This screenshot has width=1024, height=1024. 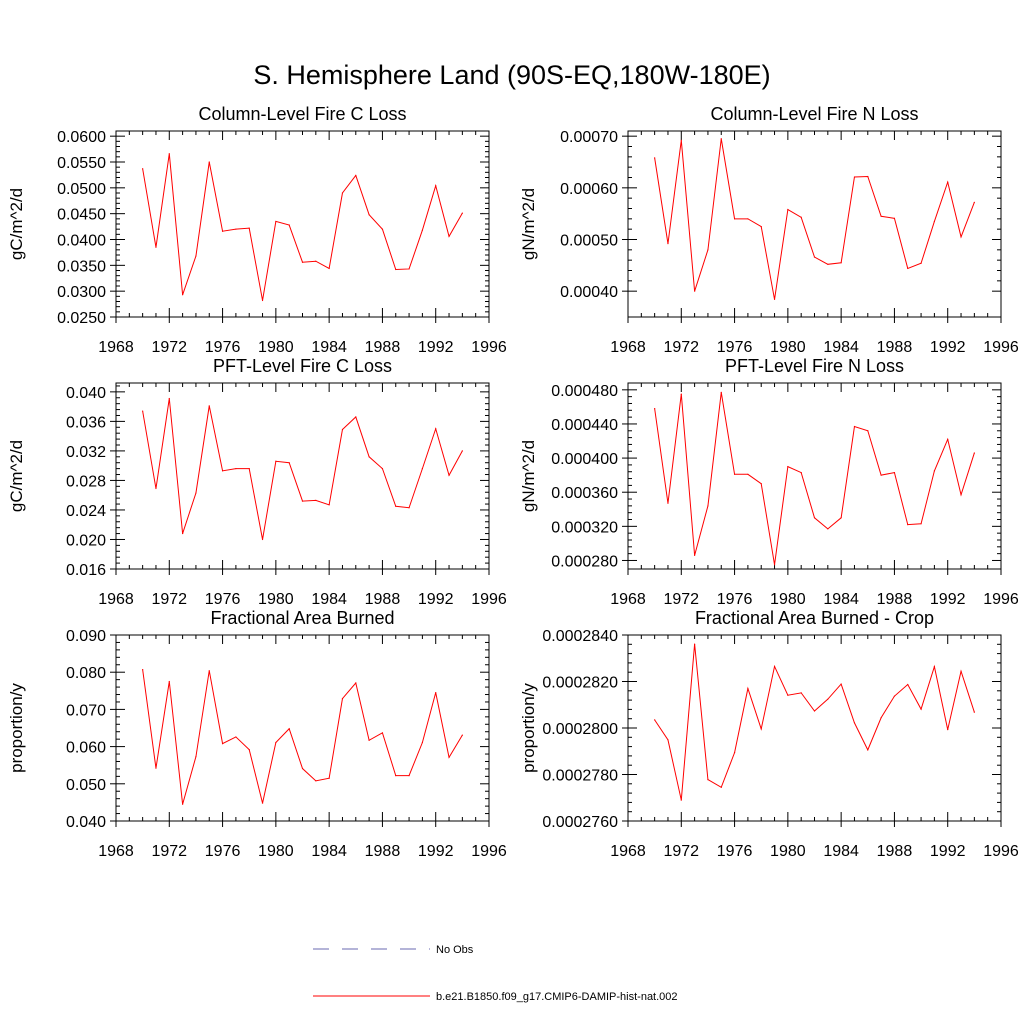 What do you see at coordinates (86, 452) in the screenshot?
I see `y-tick-label: 0.032` at bounding box center [86, 452].